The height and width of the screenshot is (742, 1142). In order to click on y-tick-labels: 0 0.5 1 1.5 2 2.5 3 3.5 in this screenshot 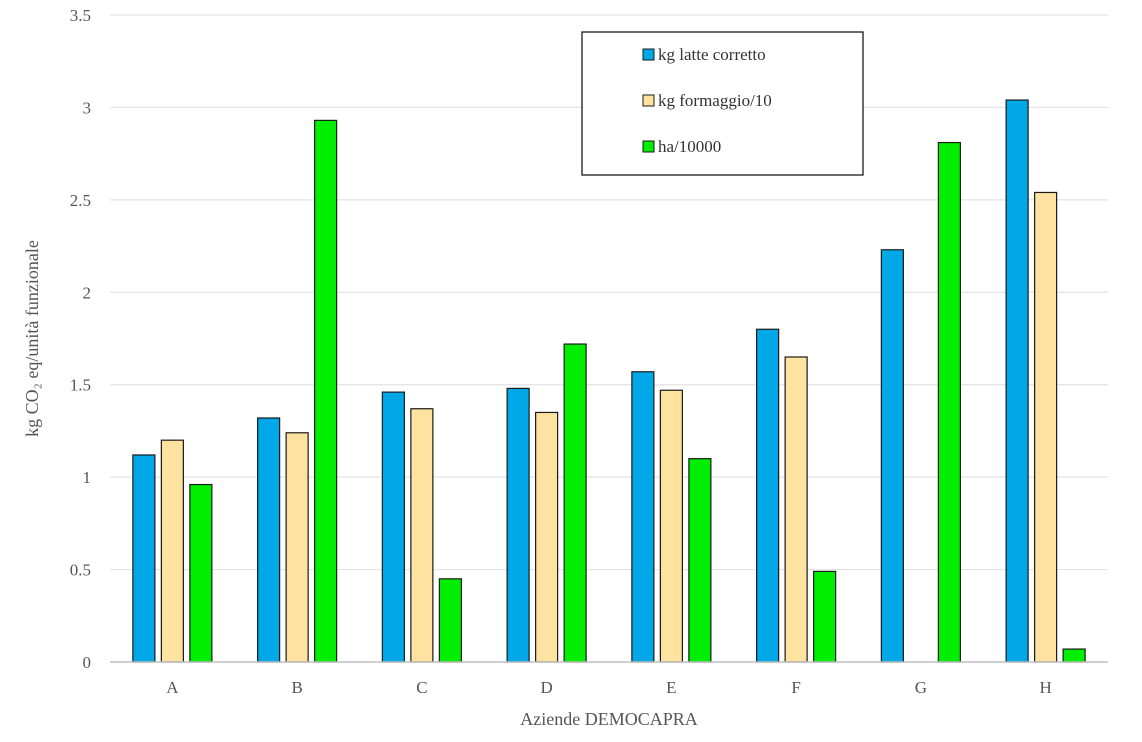, I will do `click(80, 339)`.